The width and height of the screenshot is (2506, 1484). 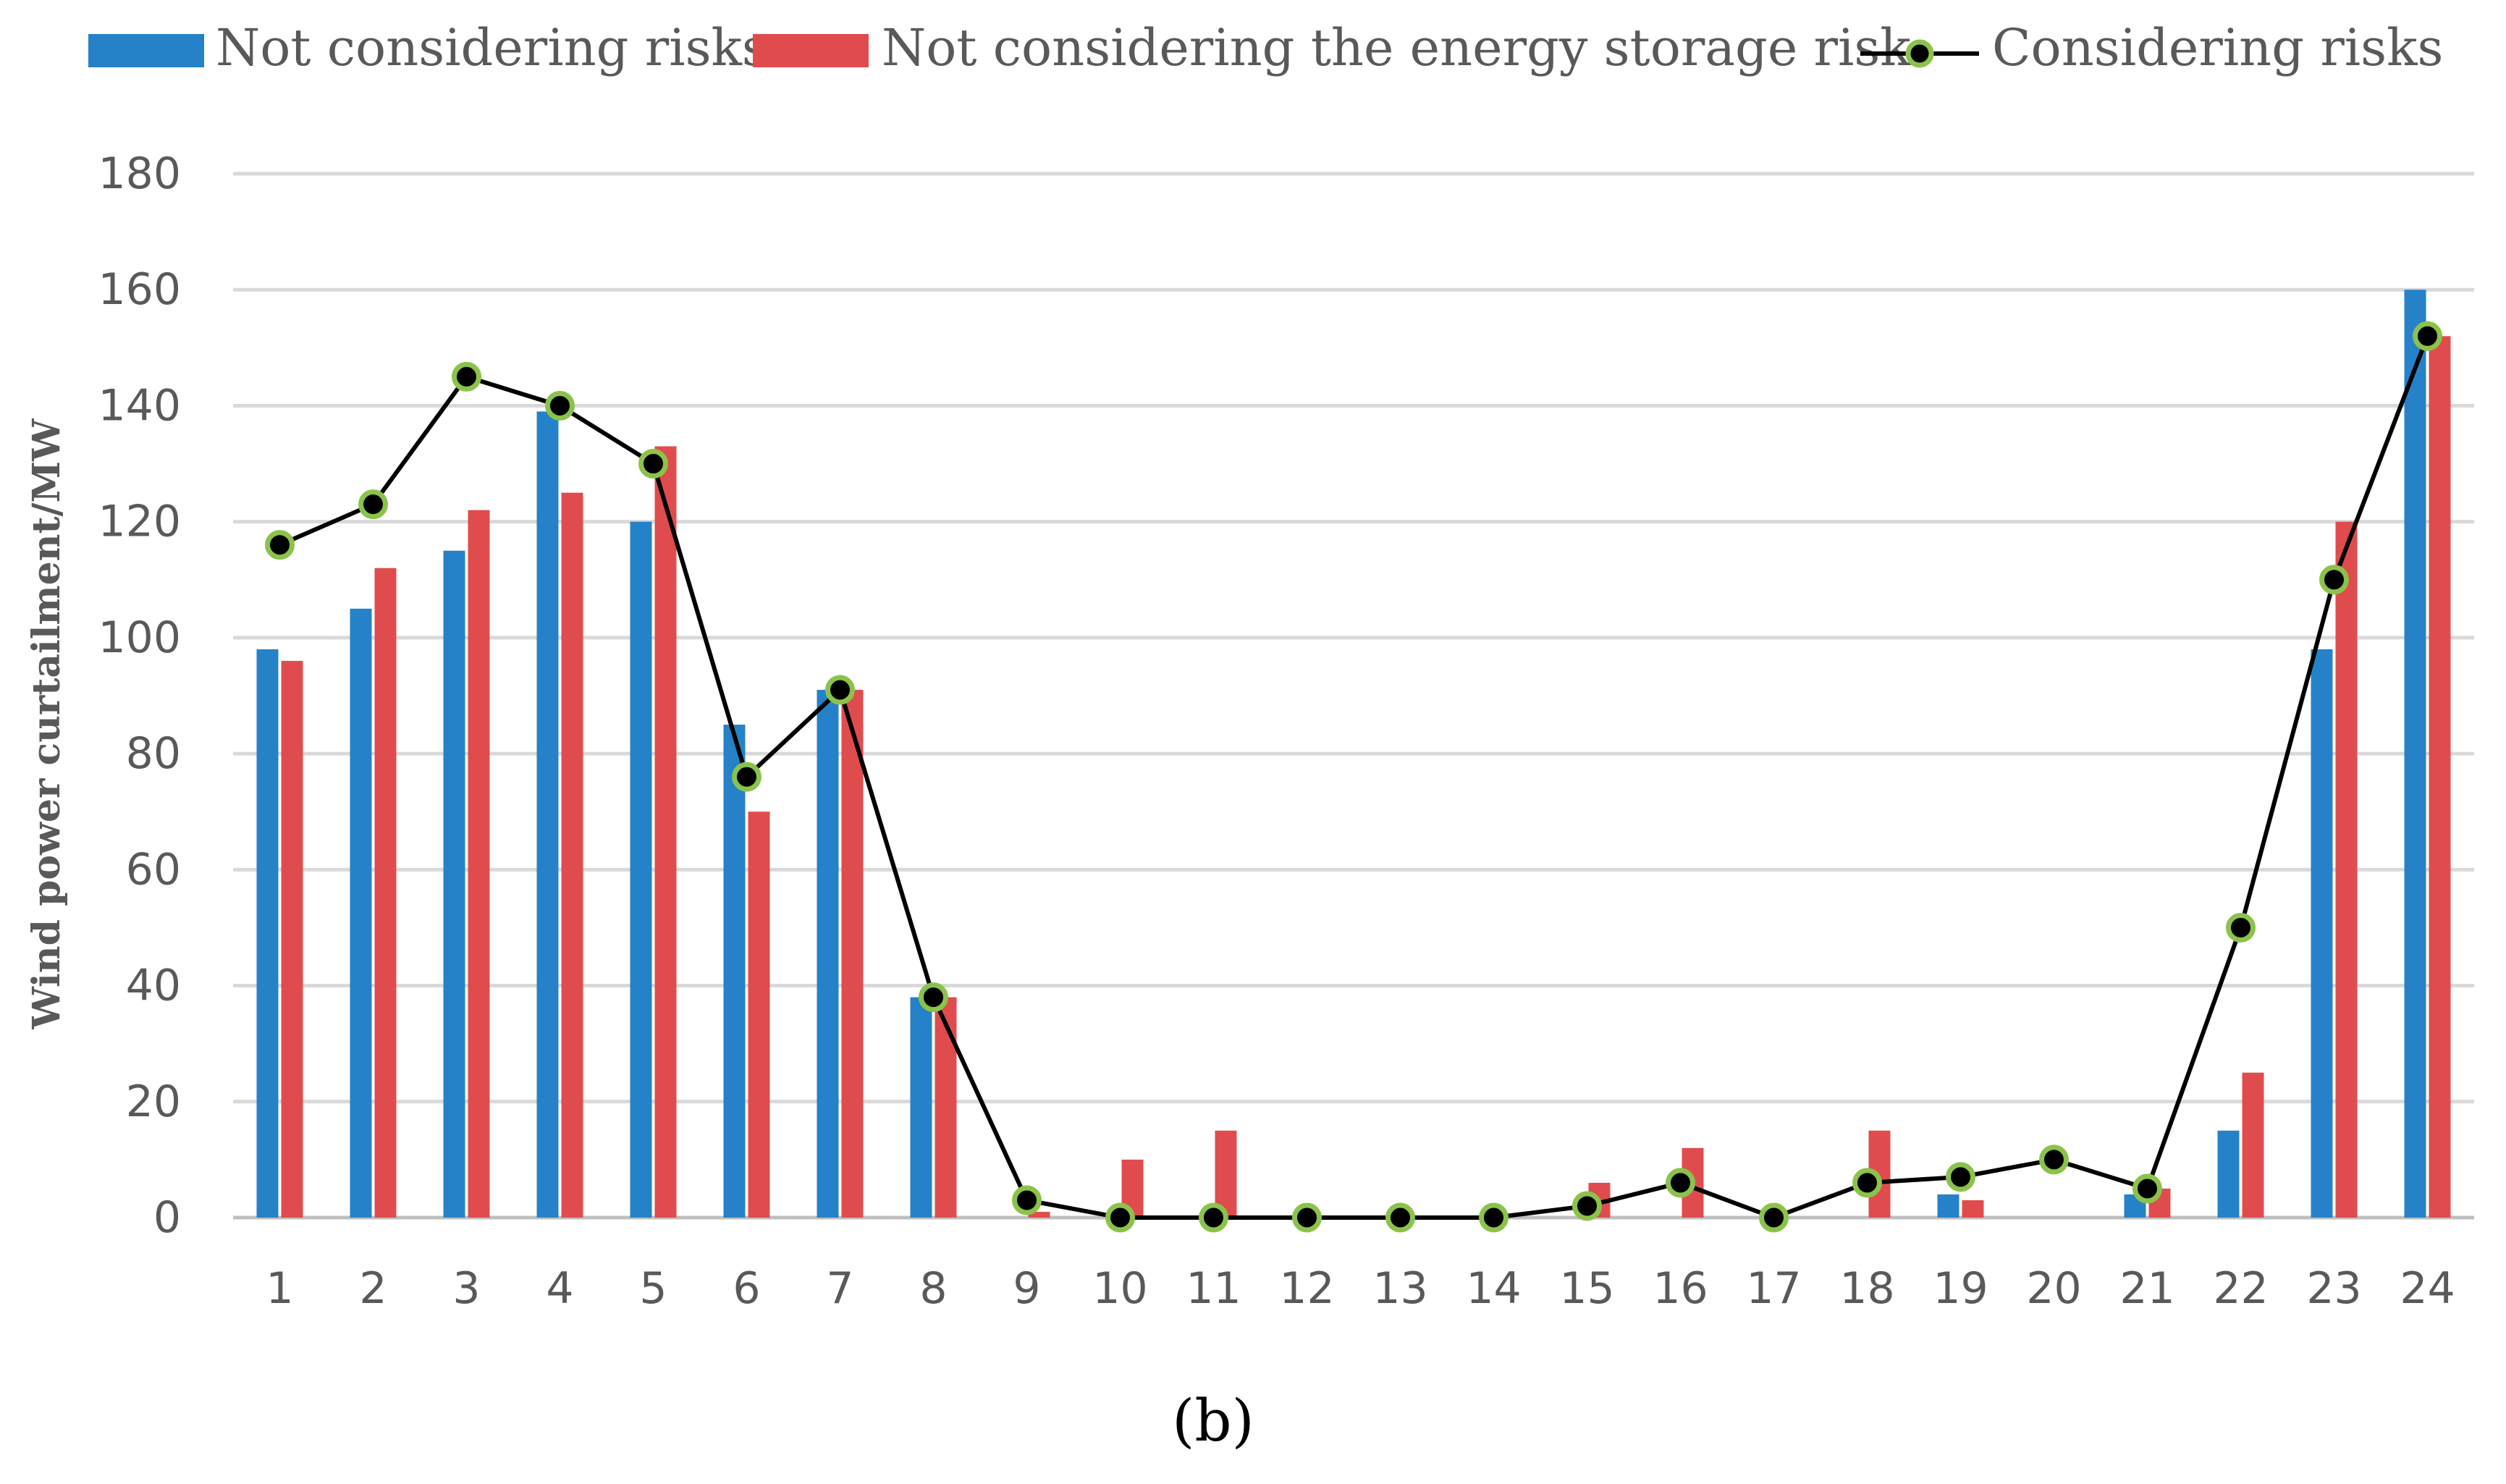 I want to click on y-tick-20: 20, so click(x=154, y=1101).